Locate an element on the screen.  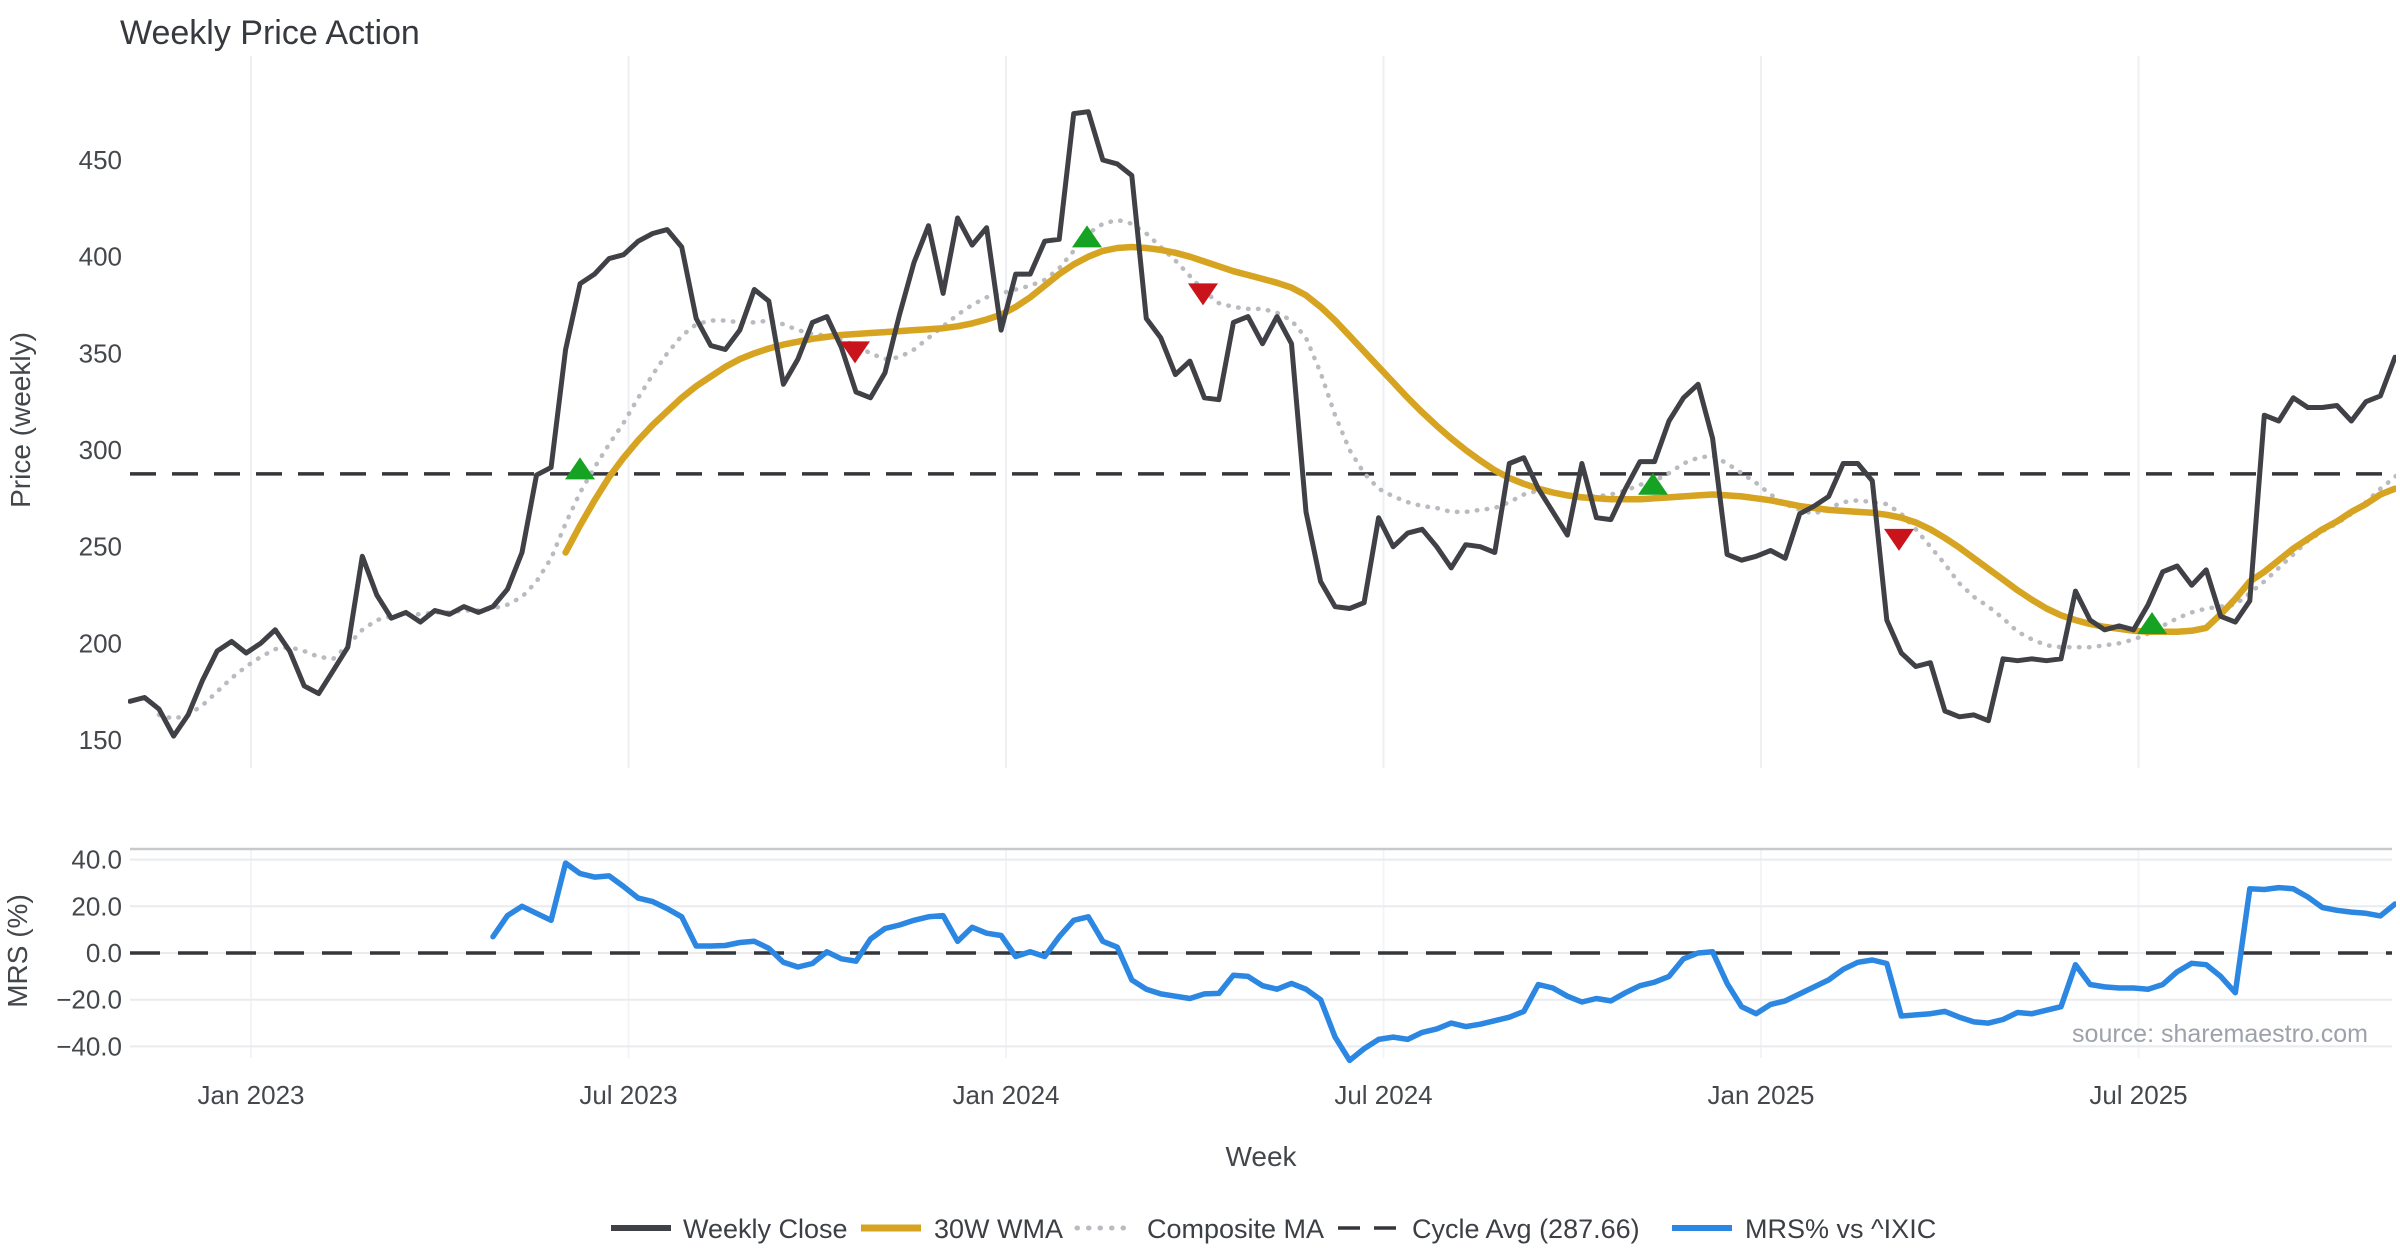
mrs-tick-label: 20.0 is located at coordinates (96, 906).